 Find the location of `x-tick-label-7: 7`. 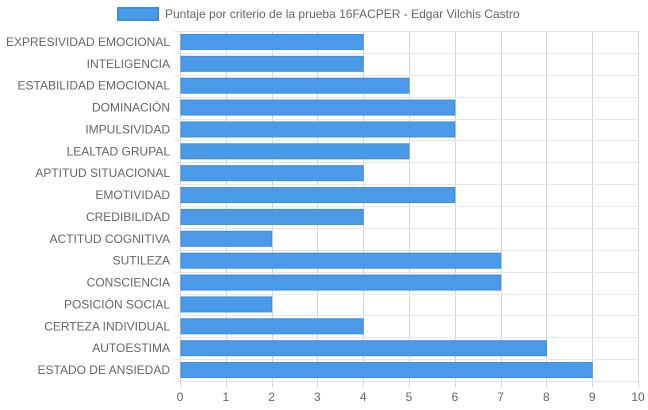

x-tick-label-7: 7 is located at coordinates (500, 397).